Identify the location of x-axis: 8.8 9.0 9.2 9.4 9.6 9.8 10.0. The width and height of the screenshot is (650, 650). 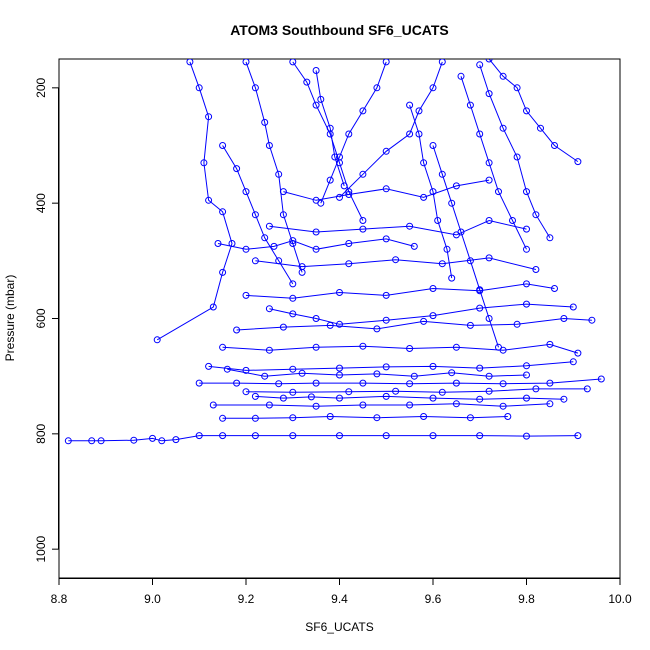
(341, 592).